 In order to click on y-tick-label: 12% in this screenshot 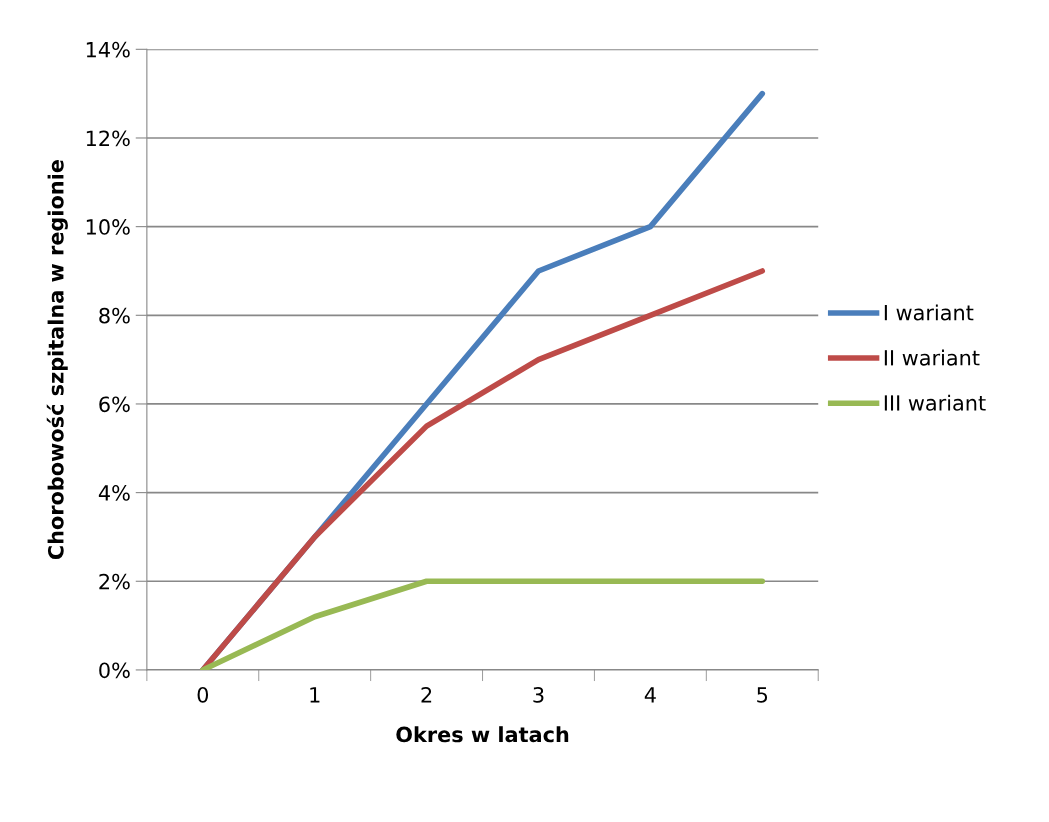, I will do `click(108, 138)`.